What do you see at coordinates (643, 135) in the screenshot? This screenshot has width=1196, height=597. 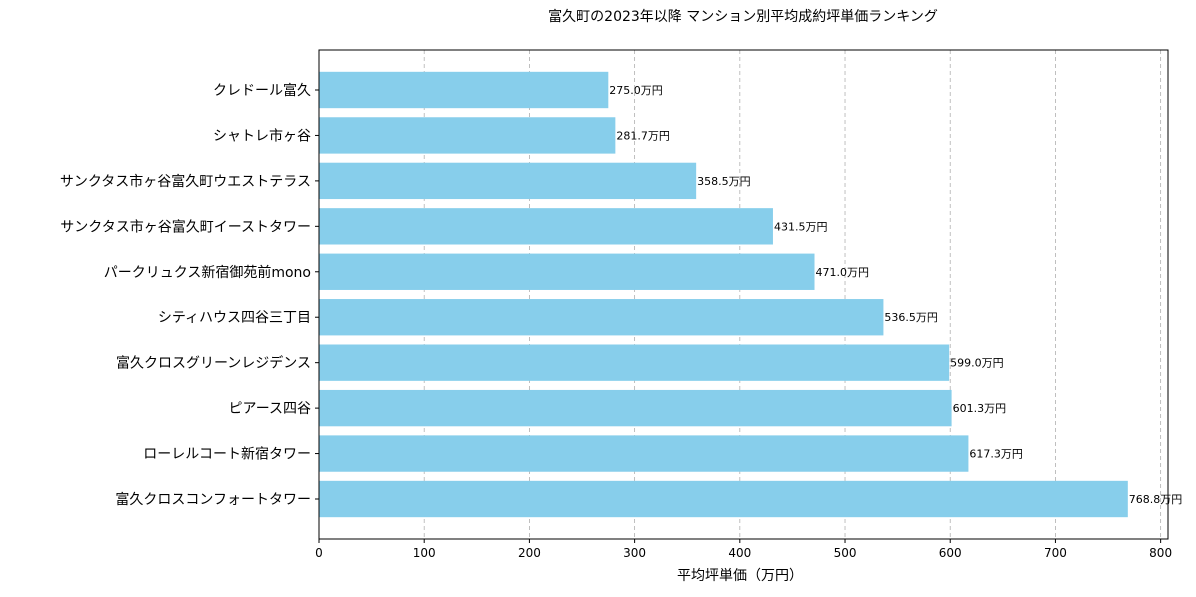 I see `value-label: 281.7万円` at bounding box center [643, 135].